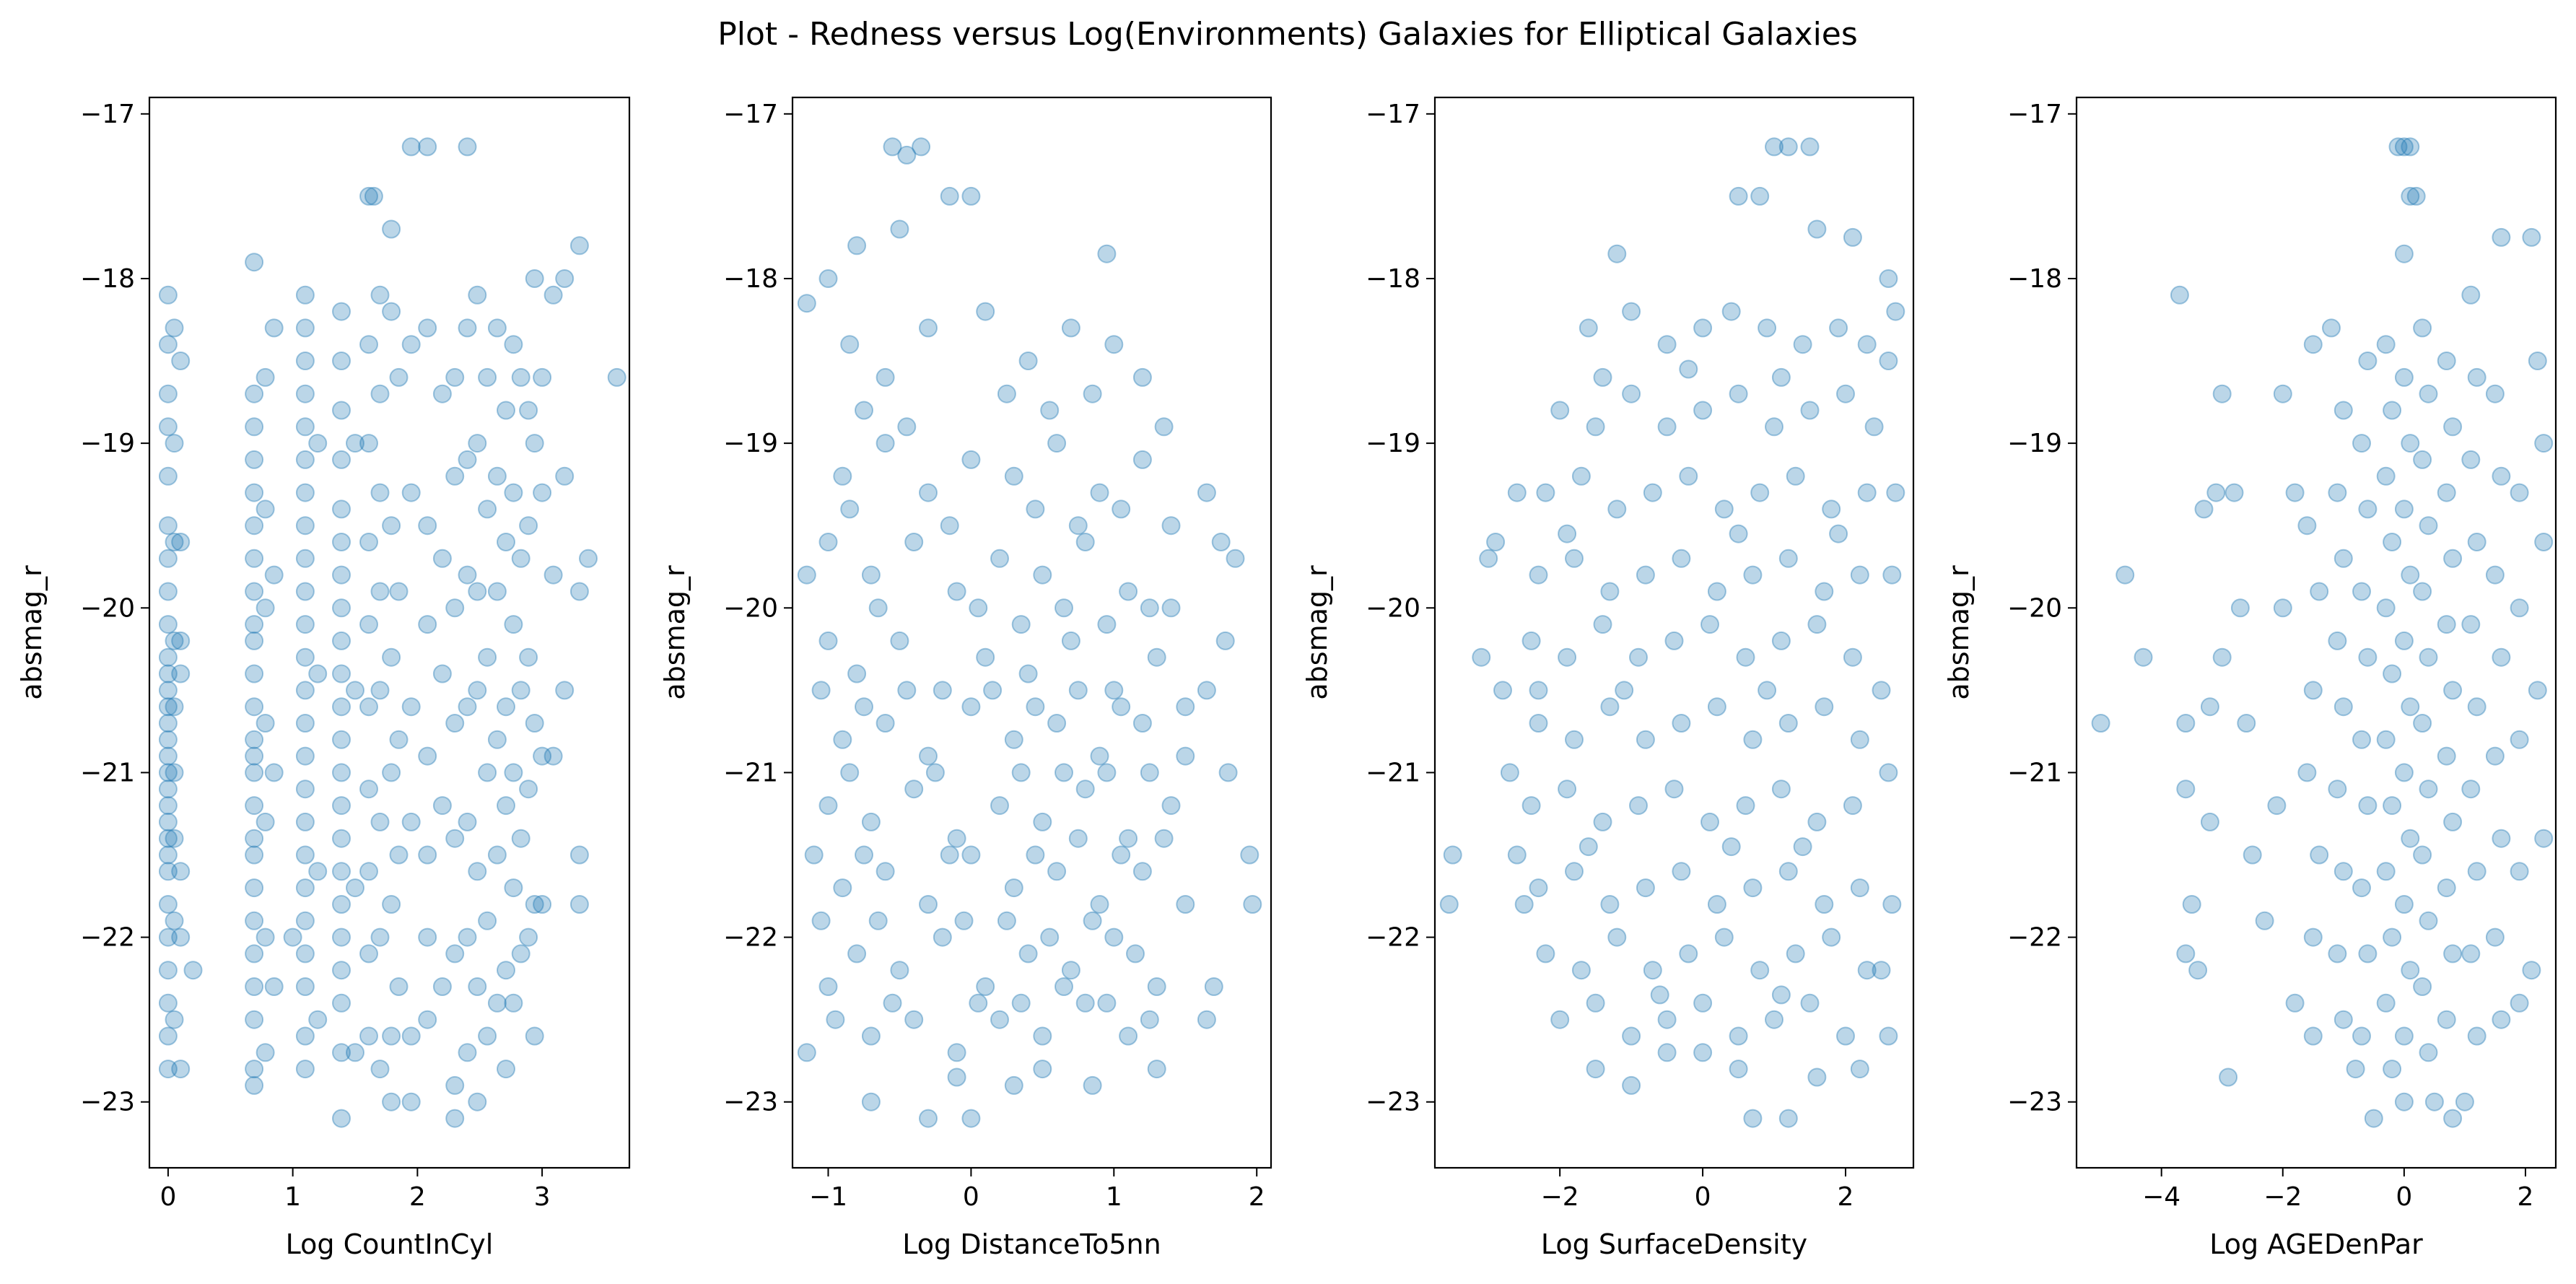 The height and width of the screenshot is (1284, 2576). I want to click on y-tick-label: −22, so click(2034, 938).